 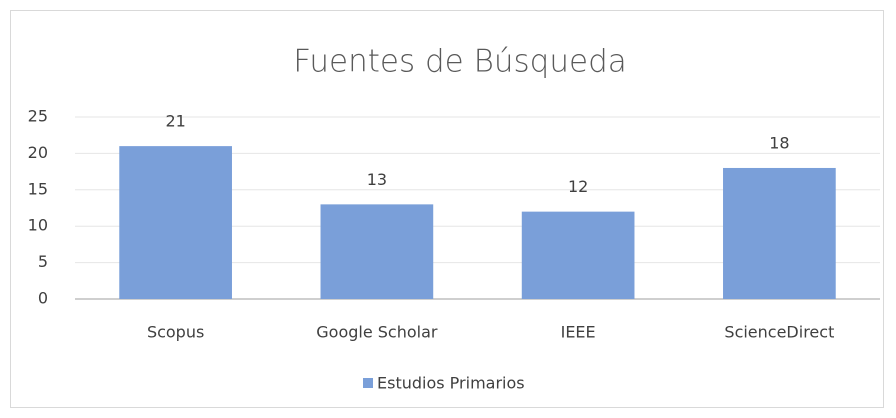 What do you see at coordinates (451, 383) in the screenshot?
I see `legend-label: Estudios Primarios` at bounding box center [451, 383].